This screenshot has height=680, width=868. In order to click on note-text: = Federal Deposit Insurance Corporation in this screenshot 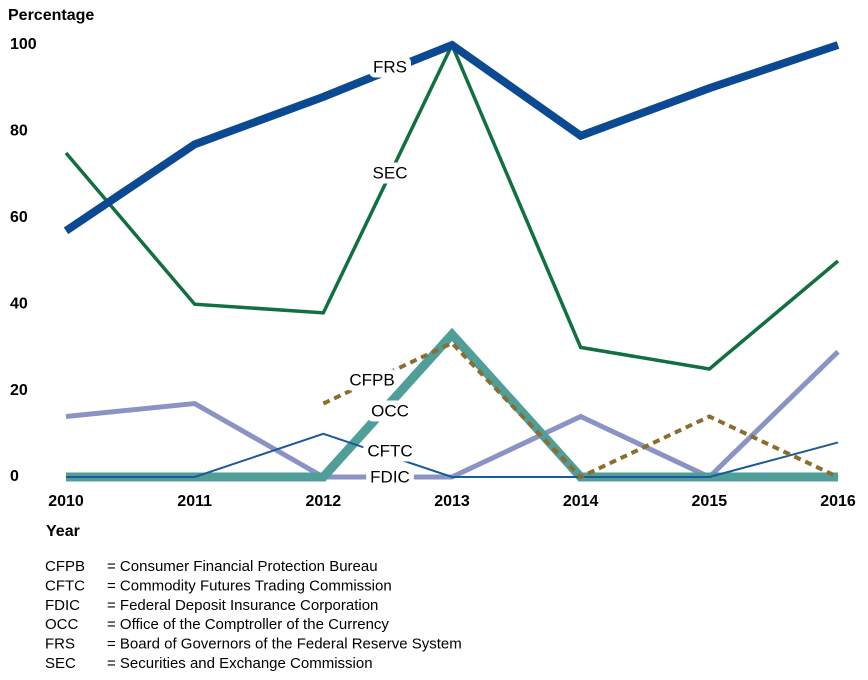, I will do `click(242, 605)`.